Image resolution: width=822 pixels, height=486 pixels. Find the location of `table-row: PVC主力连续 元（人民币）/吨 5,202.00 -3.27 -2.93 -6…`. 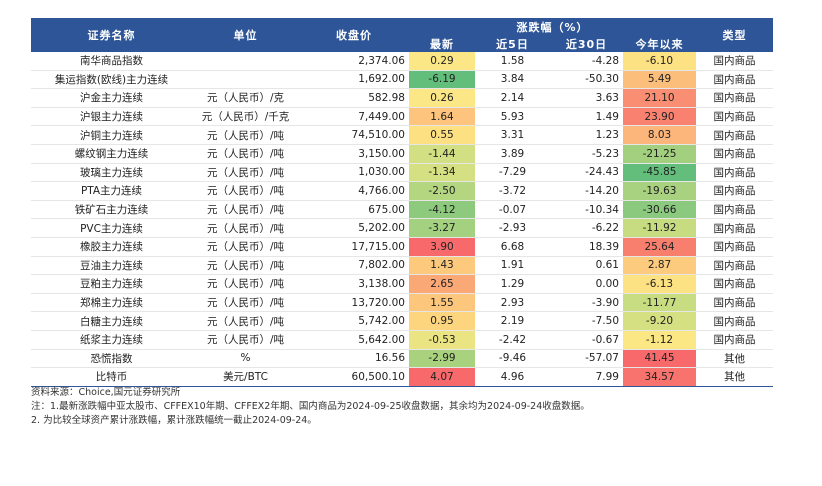

table-row: PVC主力连续 元（人民币）/吨 5,202.00 -3.27 -2.93 -6… is located at coordinates (402, 228).